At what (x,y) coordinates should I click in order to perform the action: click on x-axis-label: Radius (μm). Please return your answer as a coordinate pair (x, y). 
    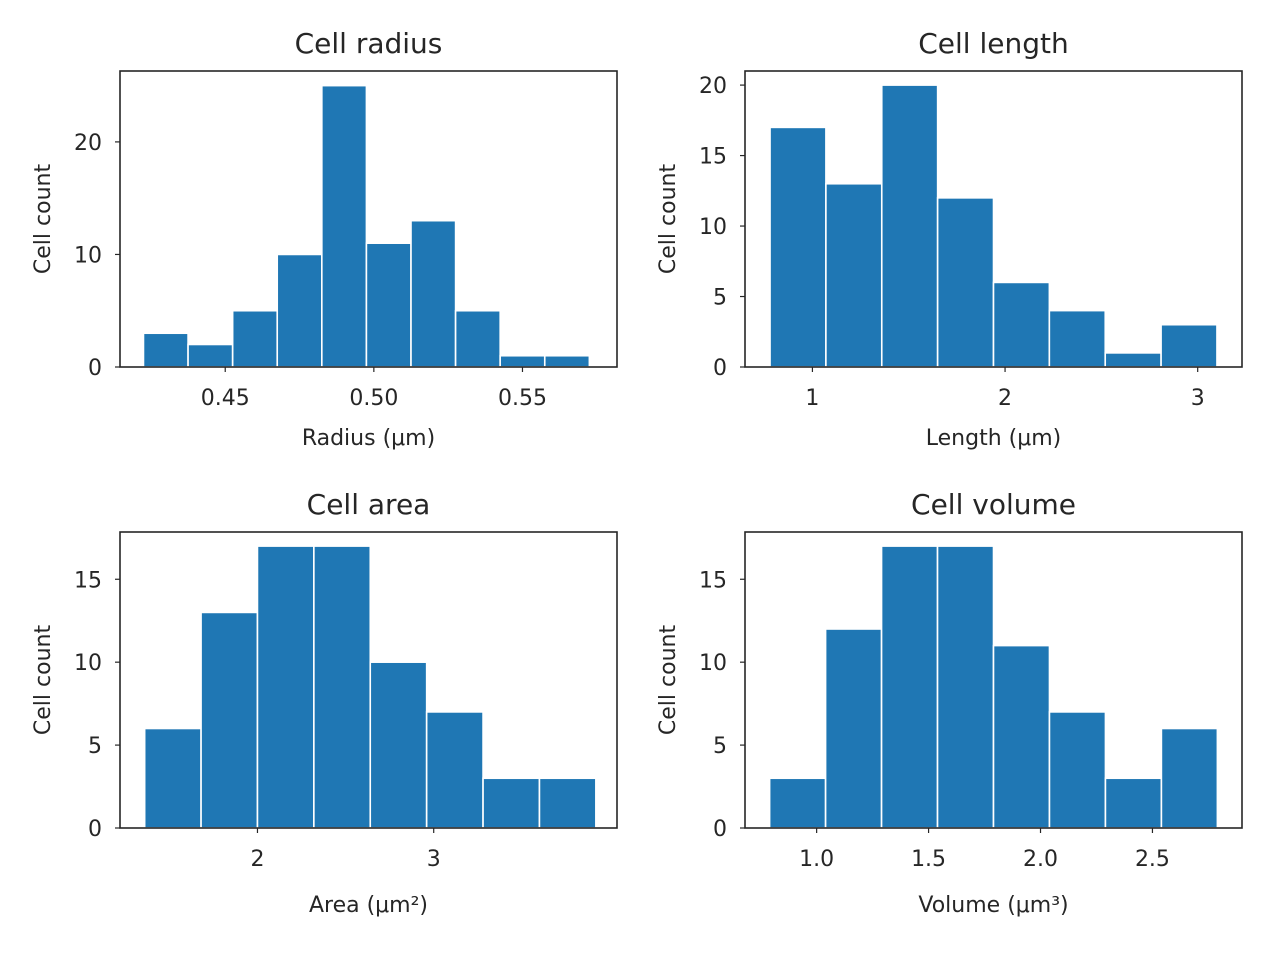
    Looking at the image, I should click on (368, 438).